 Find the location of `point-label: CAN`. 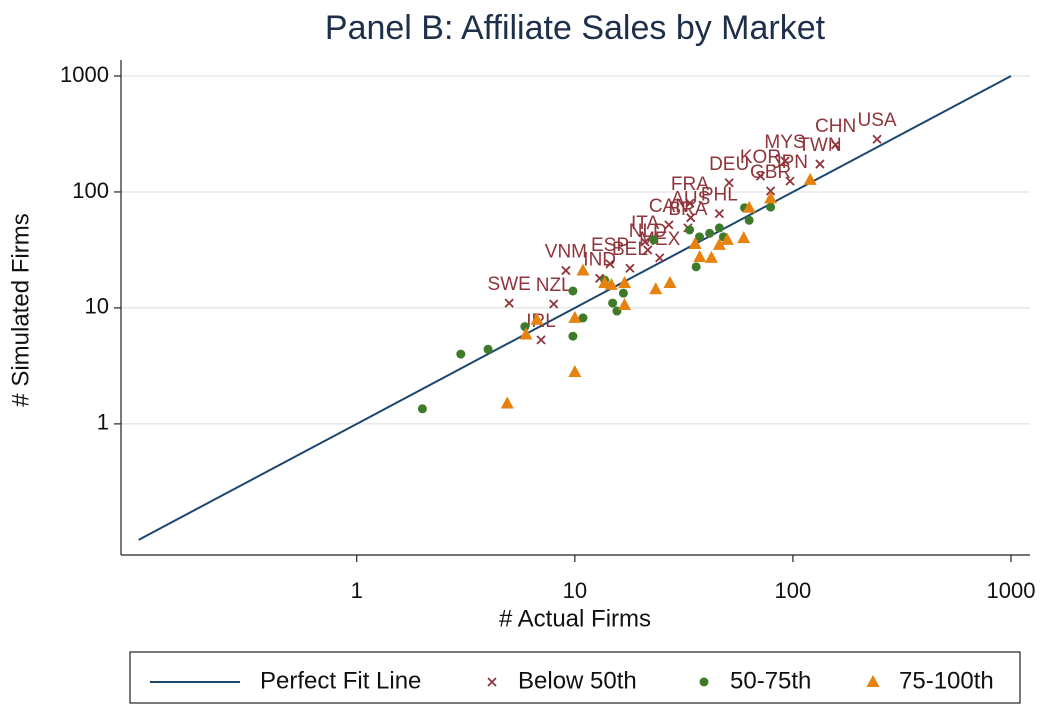

point-label: CAN is located at coordinates (669, 206).